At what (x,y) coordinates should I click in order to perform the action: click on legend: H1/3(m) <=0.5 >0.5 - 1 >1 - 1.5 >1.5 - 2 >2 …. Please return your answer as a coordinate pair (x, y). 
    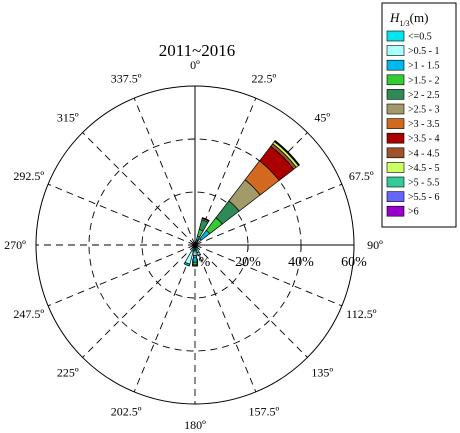
    Looking at the image, I should click on (419, 115).